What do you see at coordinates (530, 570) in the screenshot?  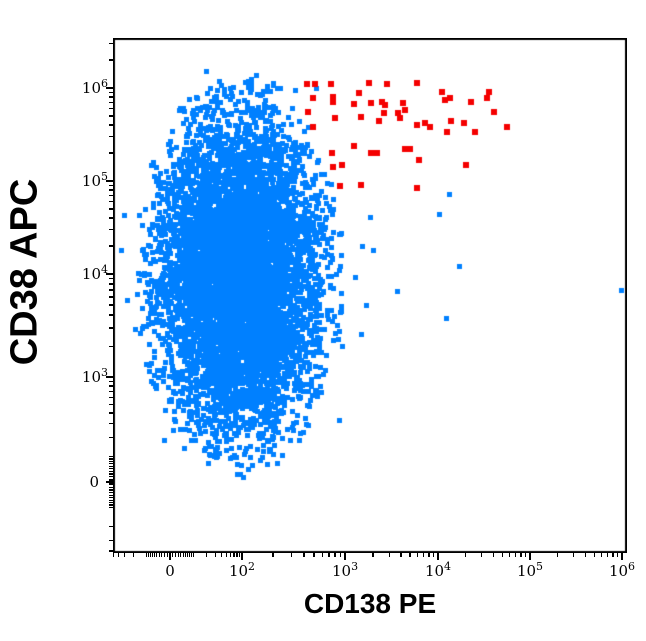 I see `x-axis-tick-label: 10⁵` at bounding box center [530, 570].